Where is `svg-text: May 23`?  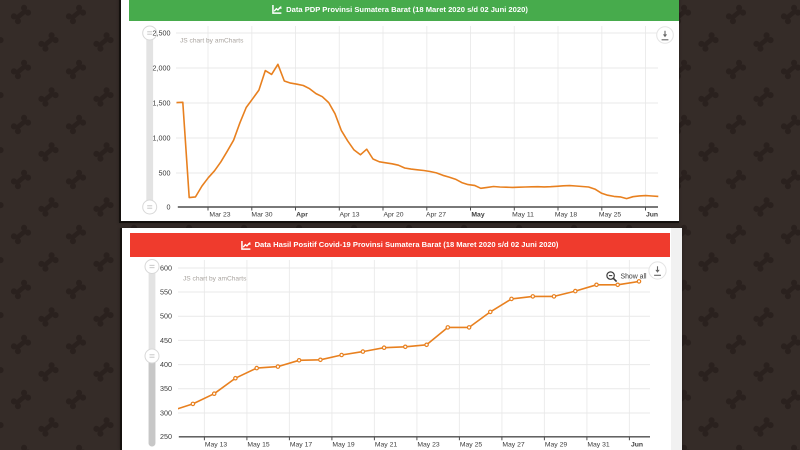 svg-text: May 23 is located at coordinates (428, 445).